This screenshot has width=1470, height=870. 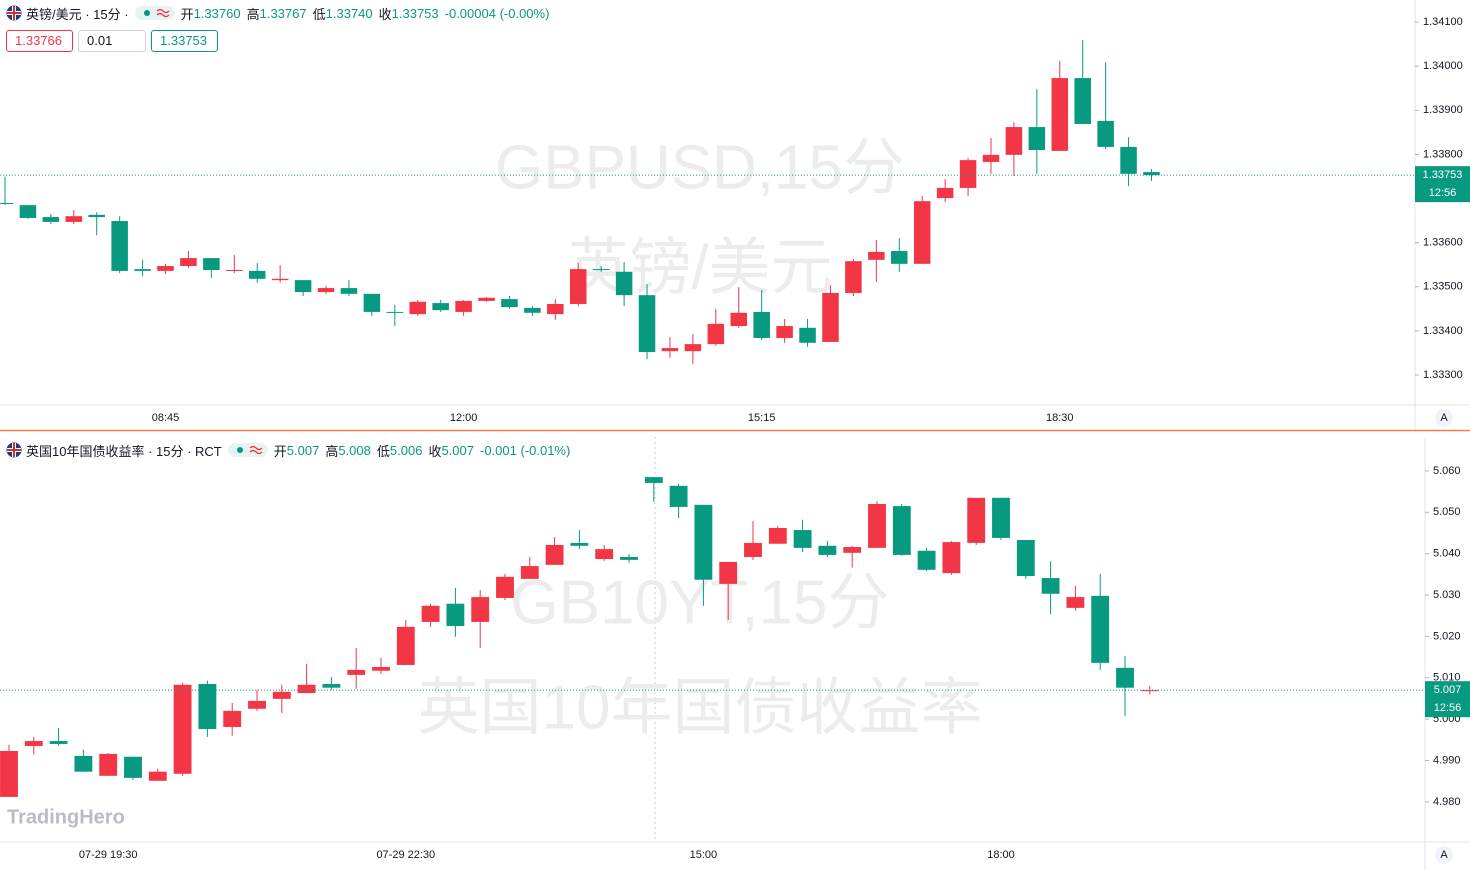 What do you see at coordinates (1443, 175) in the screenshot?
I see `last-price-label: 1.33753` at bounding box center [1443, 175].